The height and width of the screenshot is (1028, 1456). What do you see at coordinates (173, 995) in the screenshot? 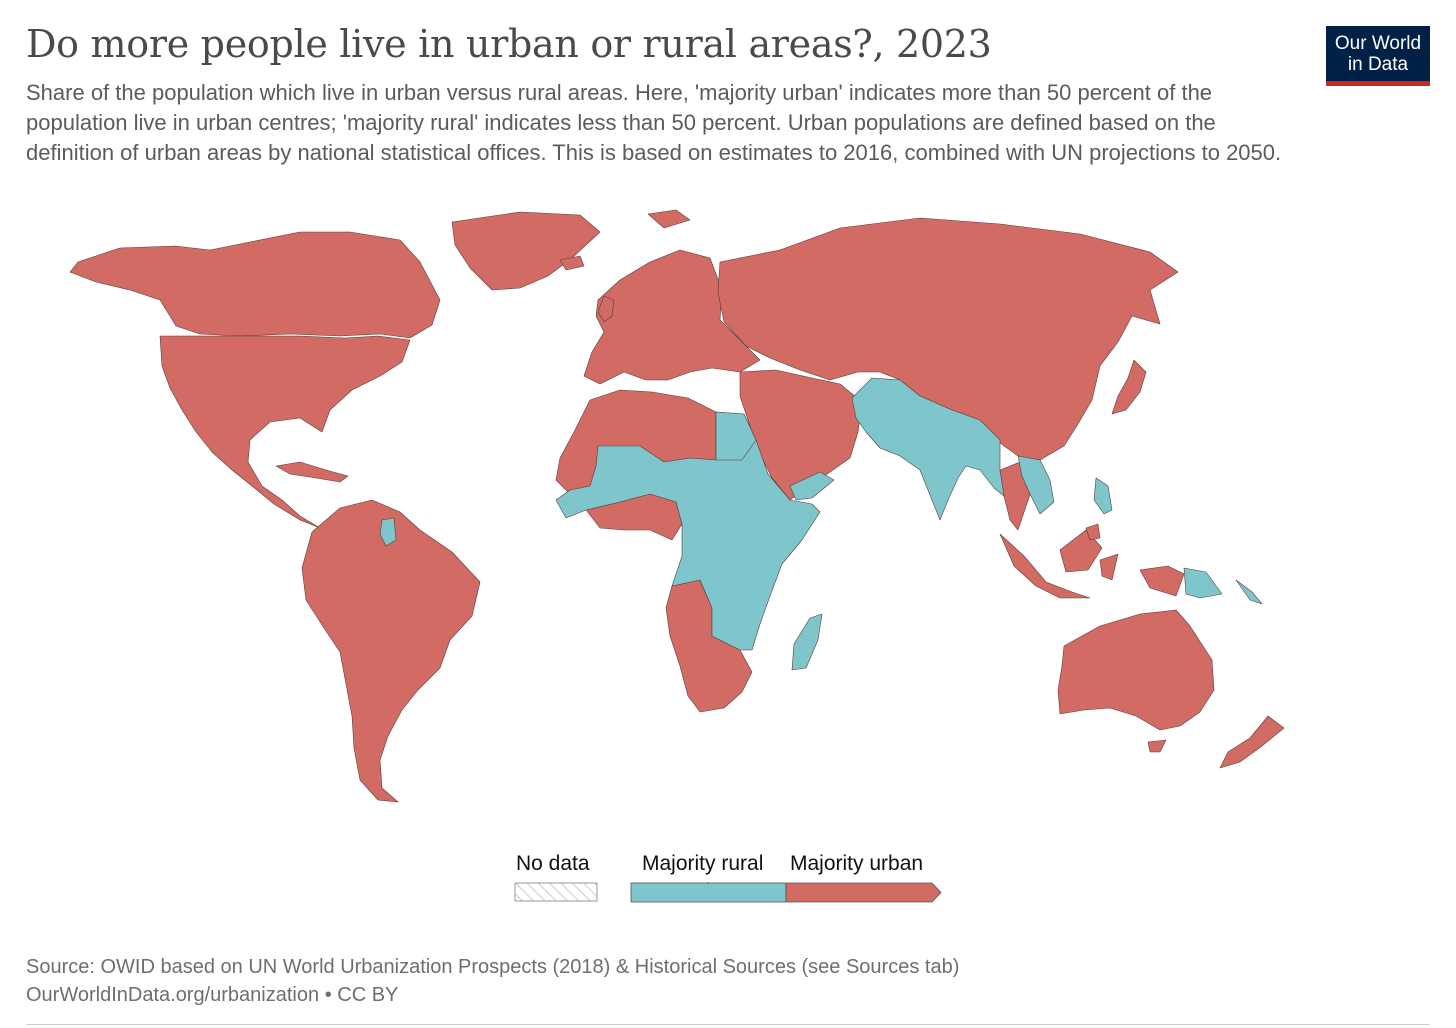
I see `source-link: OurWorldInData.org/urbanization` at bounding box center [173, 995].